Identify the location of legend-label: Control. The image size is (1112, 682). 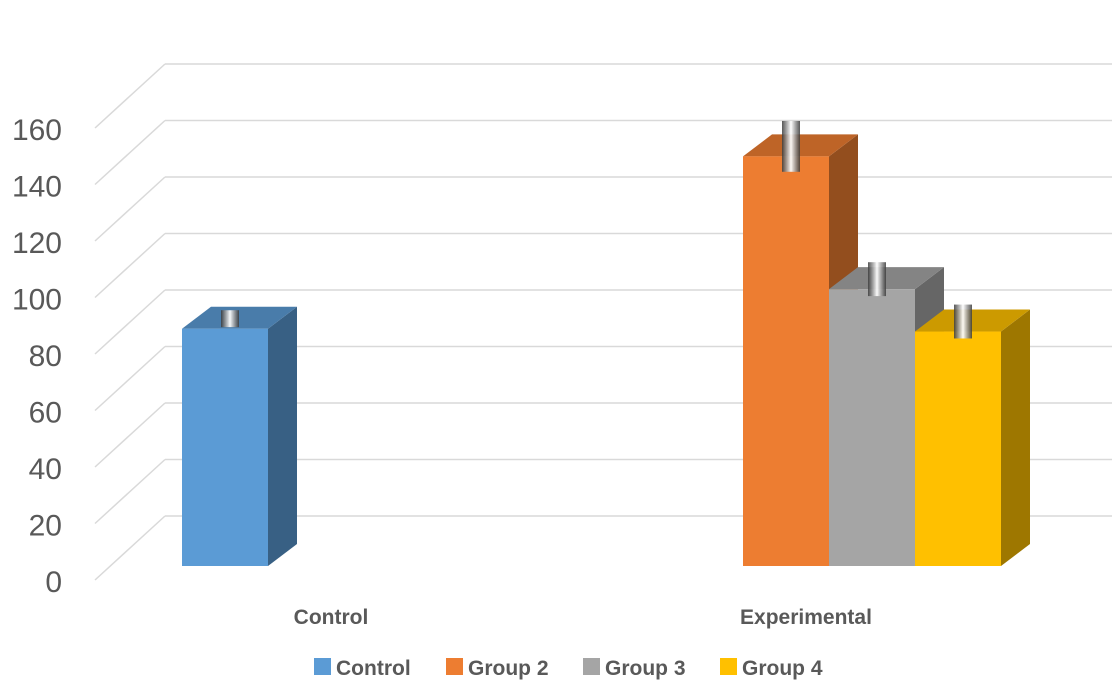
(373, 668).